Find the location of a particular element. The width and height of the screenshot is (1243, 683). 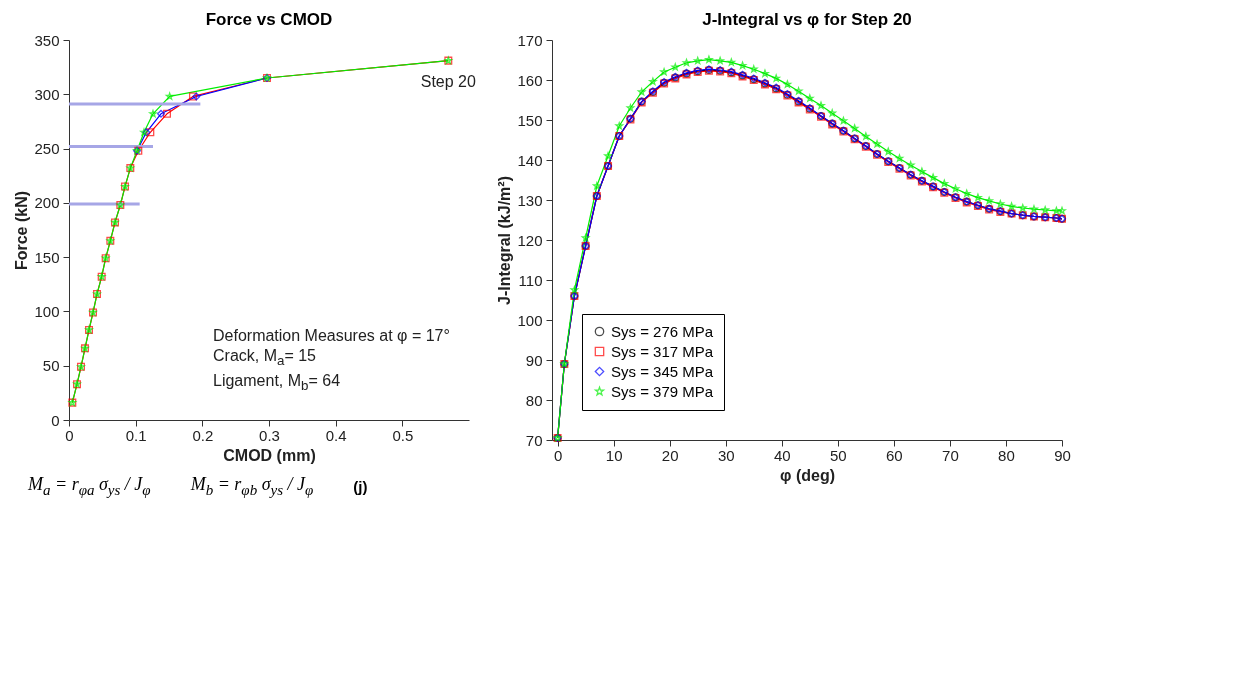

legend-label: Sys = 317 MPa is located at coordinates (662, 351).